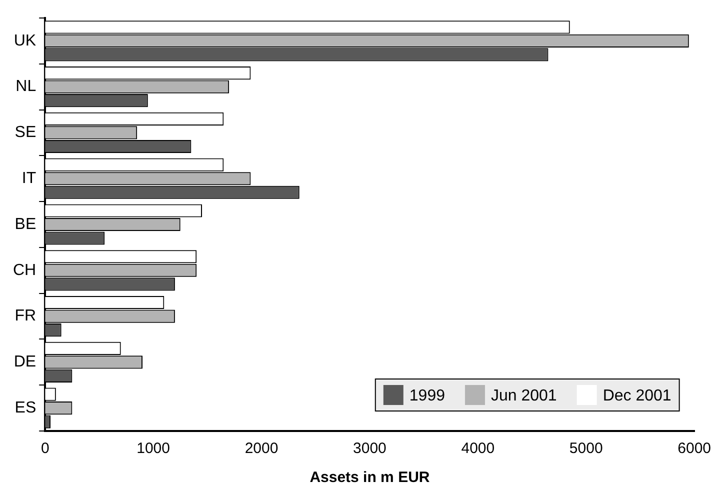 The width and height of the screenshot is (714, 497). Describe the element at coordinates (25, 41) in the screenshot. I see `y-tick-label: UK` at that location.